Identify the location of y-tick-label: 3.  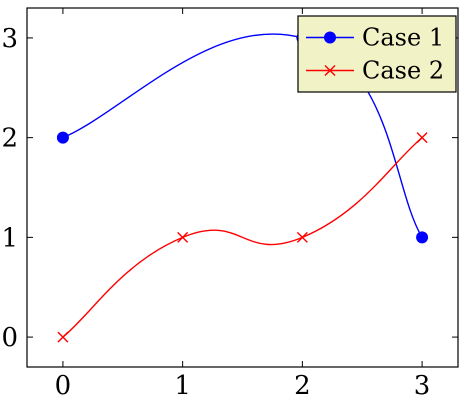
(9, 39).